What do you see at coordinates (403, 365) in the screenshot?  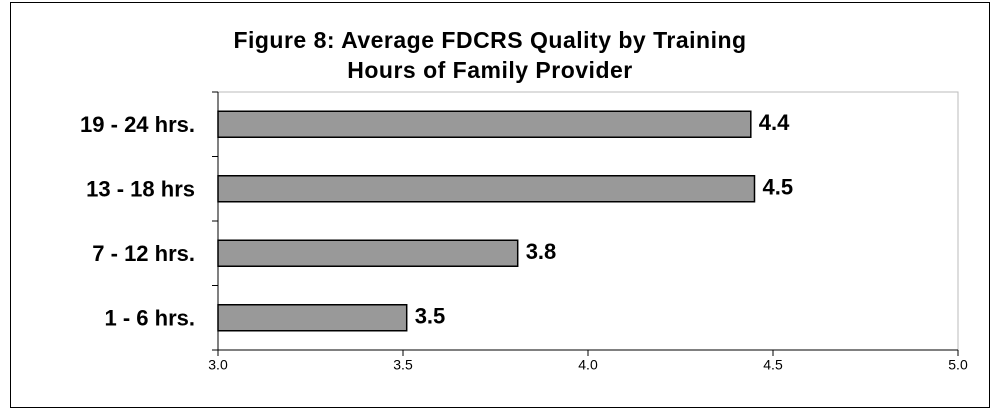 I see `x-tick-label: 3.5` at bounding box center [403, 365].